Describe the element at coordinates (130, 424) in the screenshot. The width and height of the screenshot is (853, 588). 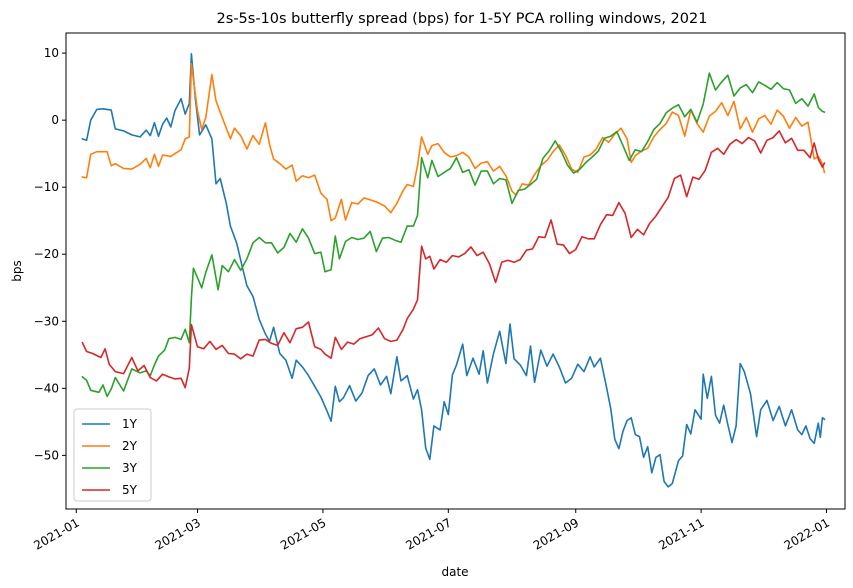
I see `legend-label-1Y: 1Y` at that location.